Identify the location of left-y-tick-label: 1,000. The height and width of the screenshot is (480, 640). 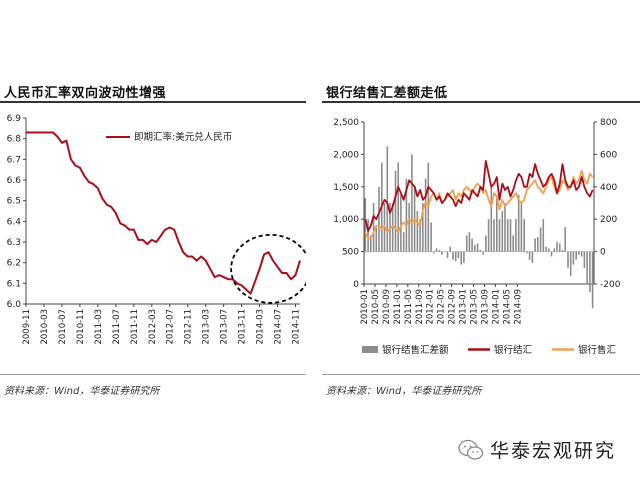
(346, 220).